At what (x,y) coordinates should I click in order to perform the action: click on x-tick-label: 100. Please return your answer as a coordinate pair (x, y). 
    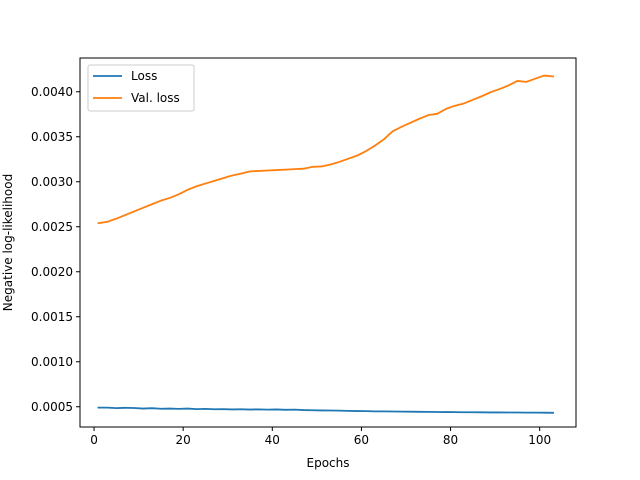
    Looking at the image, I should click on (539, 440).